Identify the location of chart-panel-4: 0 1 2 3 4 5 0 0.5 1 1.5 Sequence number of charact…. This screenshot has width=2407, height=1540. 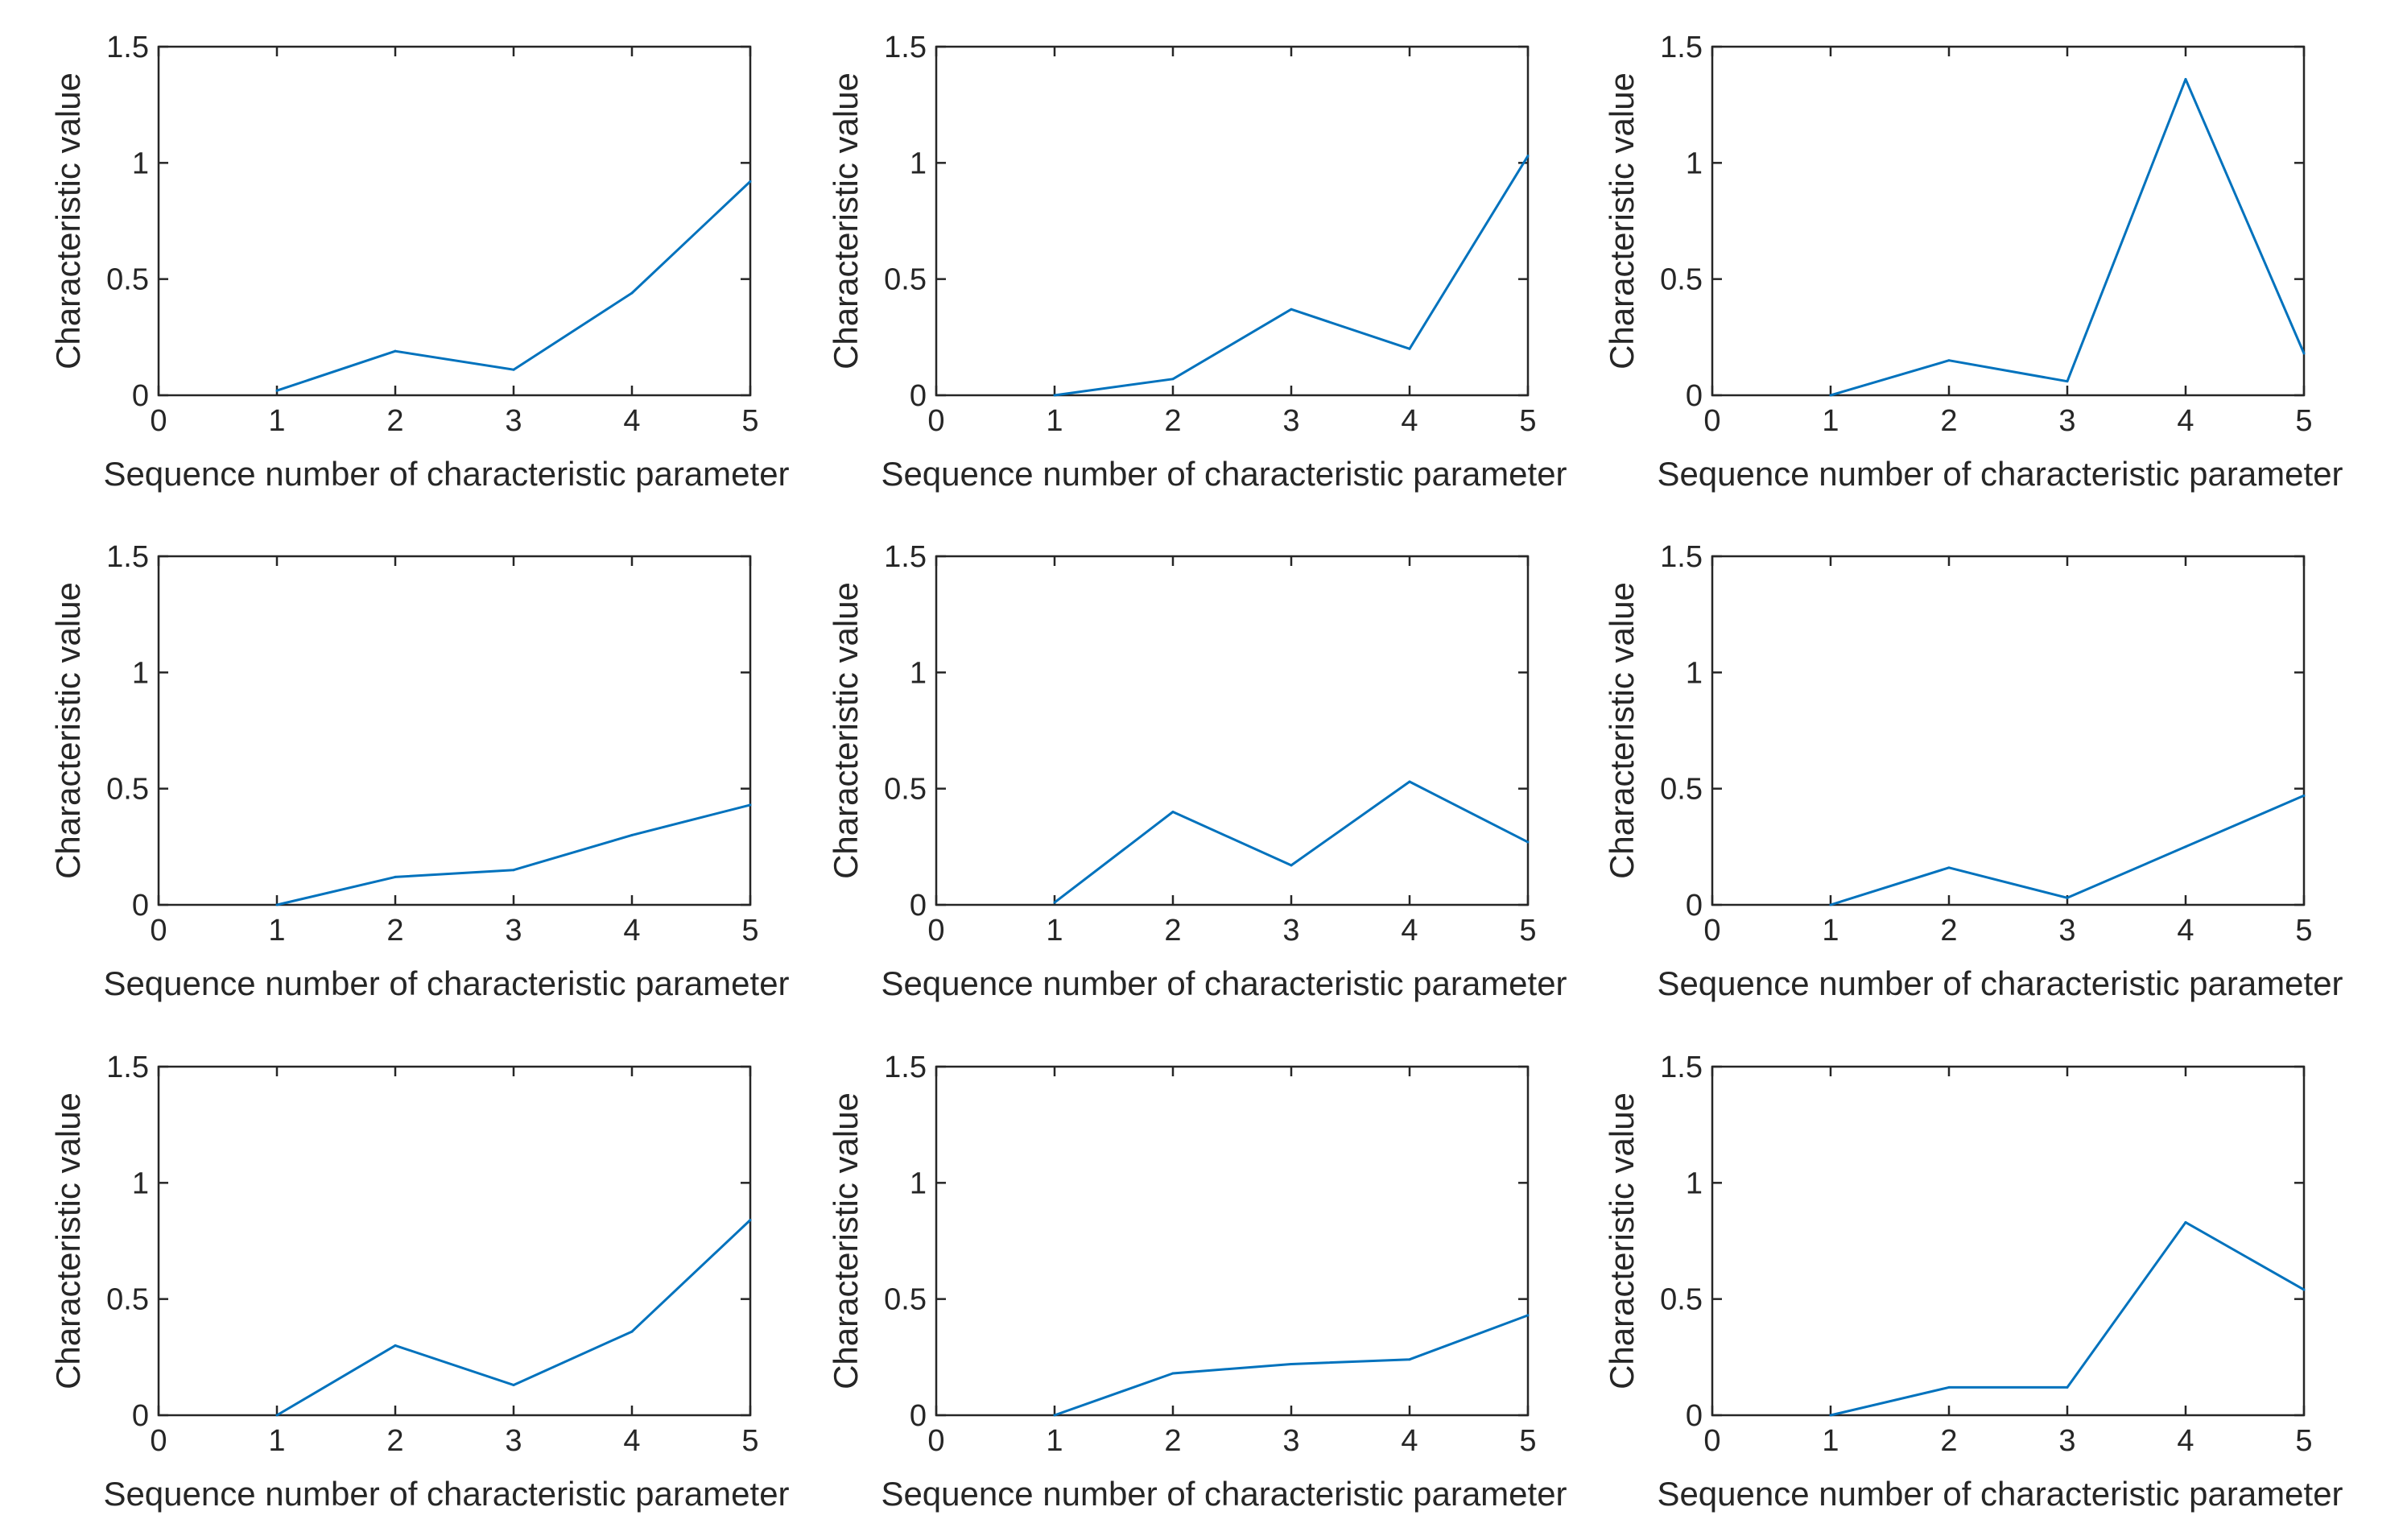
(419, 771).